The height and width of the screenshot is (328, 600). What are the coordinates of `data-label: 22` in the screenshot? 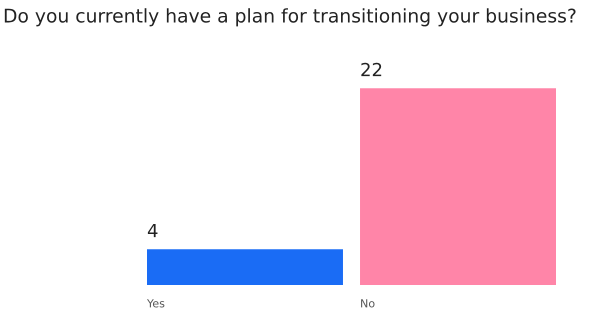 It's located at (371, 69).